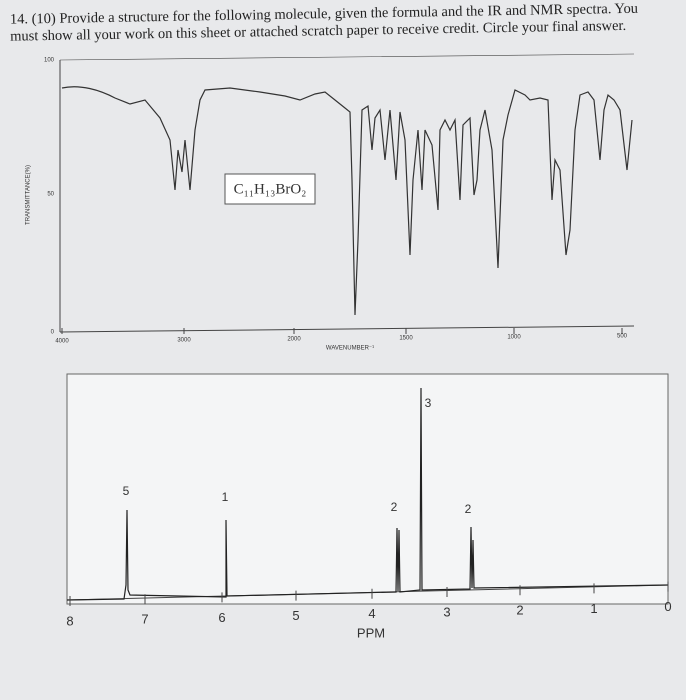 This screenshot has width=686, height=700. I want to click on nmr-x-tick-label: 0, so click(667, 606).